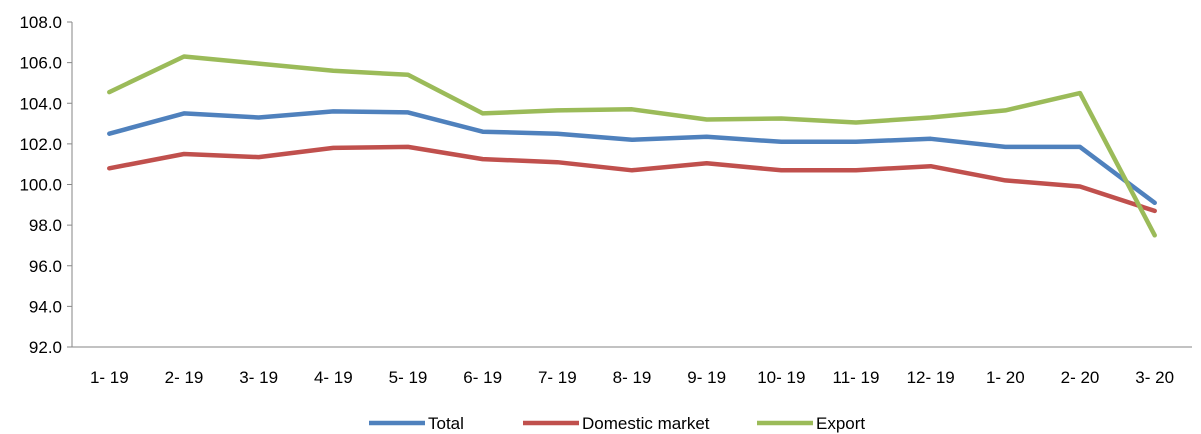  Describe the element at coordinates (1154, 377) in the screenshot. I see `x-tick-label: 3- 20` at that location.